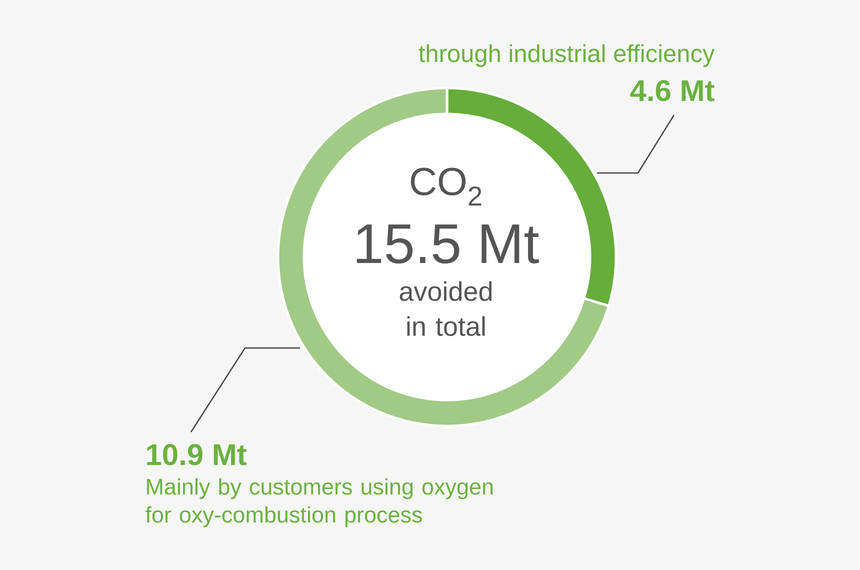 Image resolution: width=860 pixels, height=570 pixels. I want to click on slice-label: Mainly by customers using oxygen for oxy-combustion process, so click(319, 503).